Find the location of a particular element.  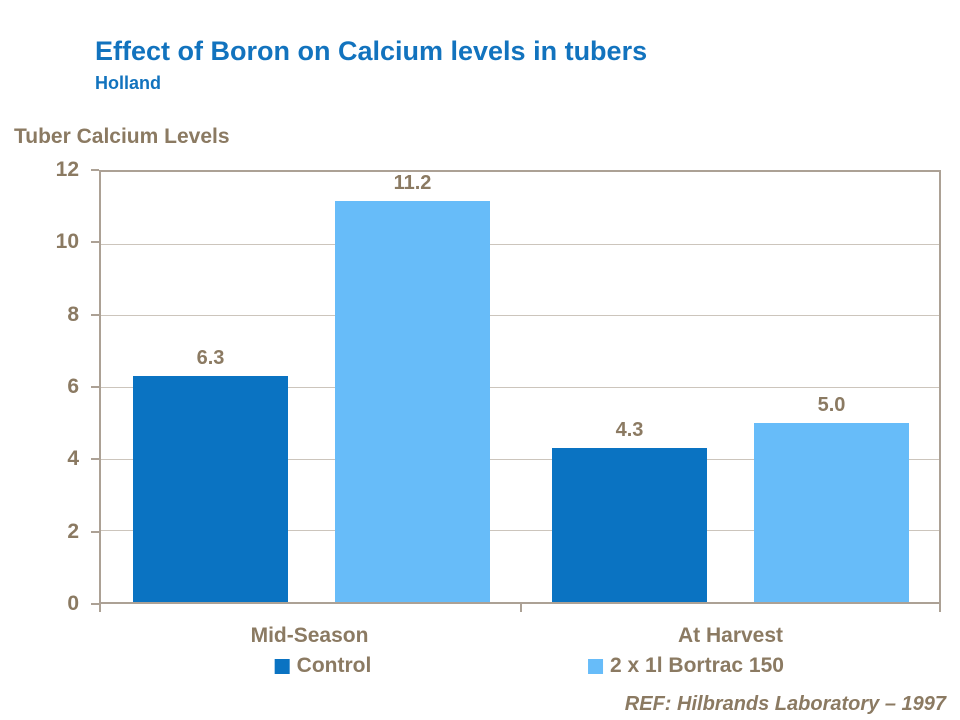

y-axis-tick-label-8: 8 is located at coordinates (73, 314).